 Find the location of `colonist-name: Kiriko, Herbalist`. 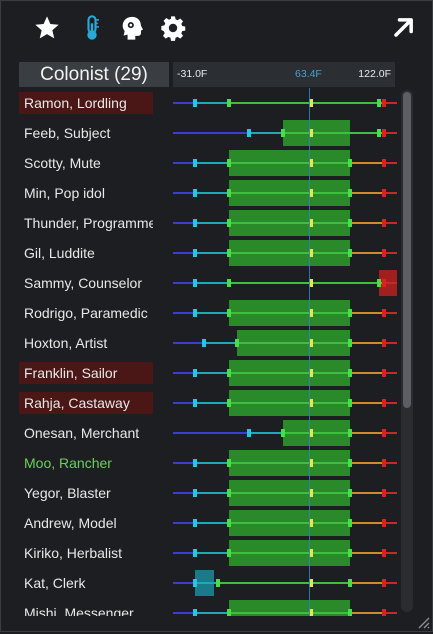

colonist-name: Kiriko, Herbalist is located at coordinates (73, 553).